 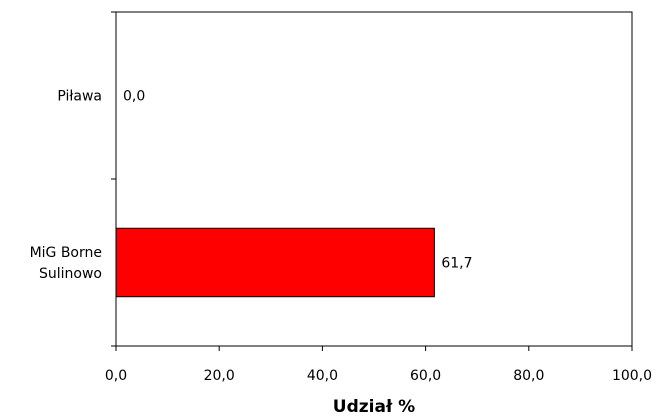 What do you see at coordinates (374, 406) in the screenshot?
I see `x-axis-title: Udział %` at bounding box center [374, 406].